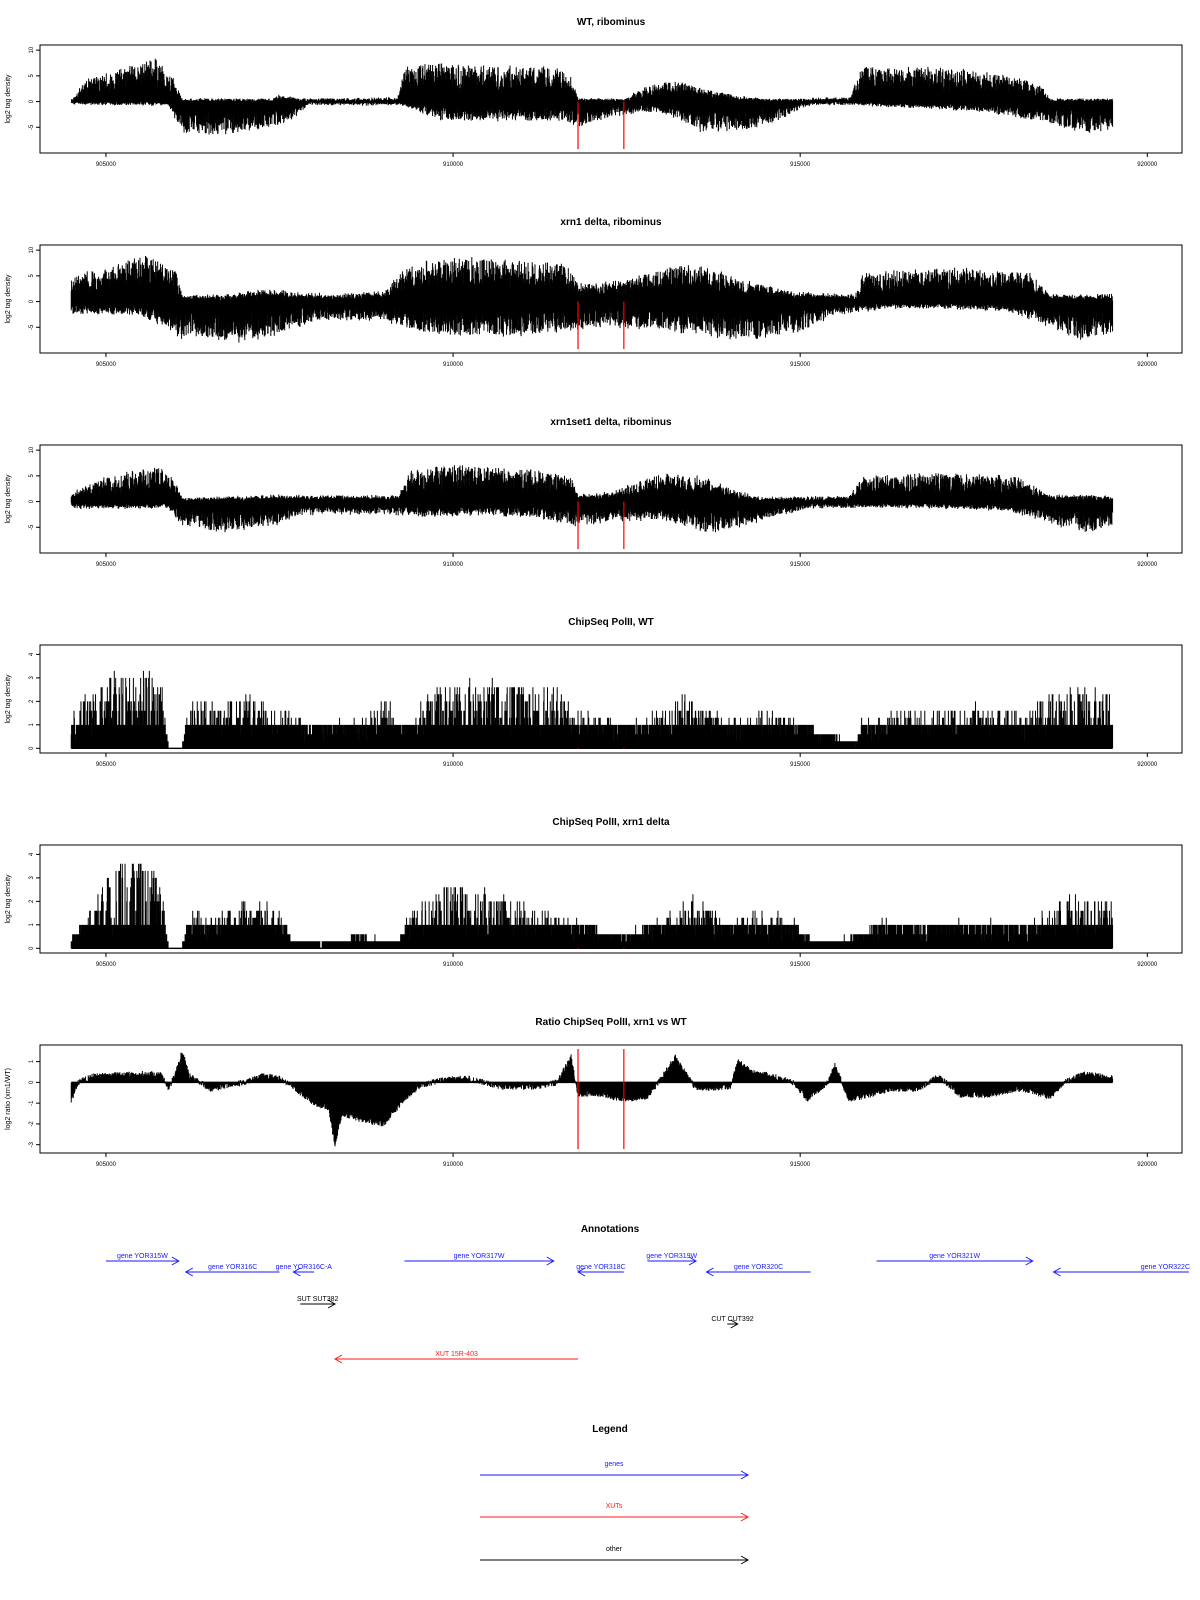 The width and height of the screenshot is (1200, 1600). What do you see at coordinates (479, 1256) in the screenshot?
I see `annotation-label: gene YOR317W` at bounding box center [479, 1256].